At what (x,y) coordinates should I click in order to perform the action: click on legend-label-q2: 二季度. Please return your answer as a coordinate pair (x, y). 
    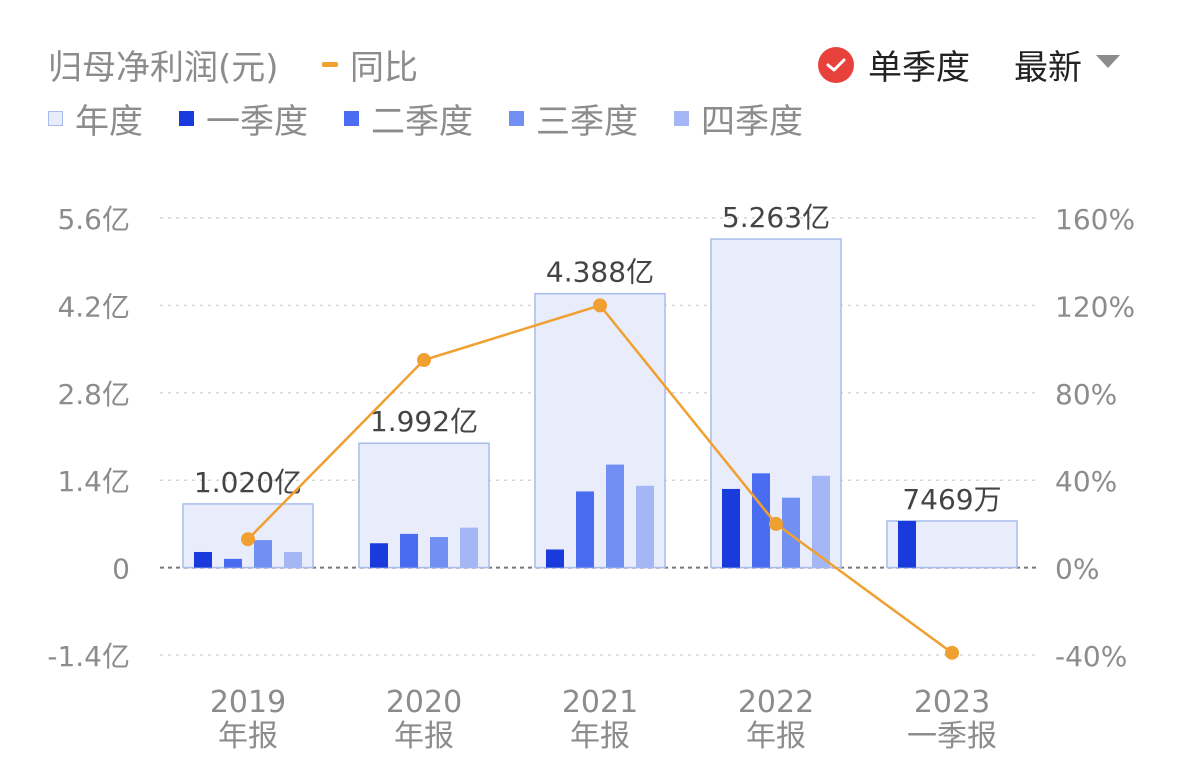
    Looking at the image, I should click on (422, 122).